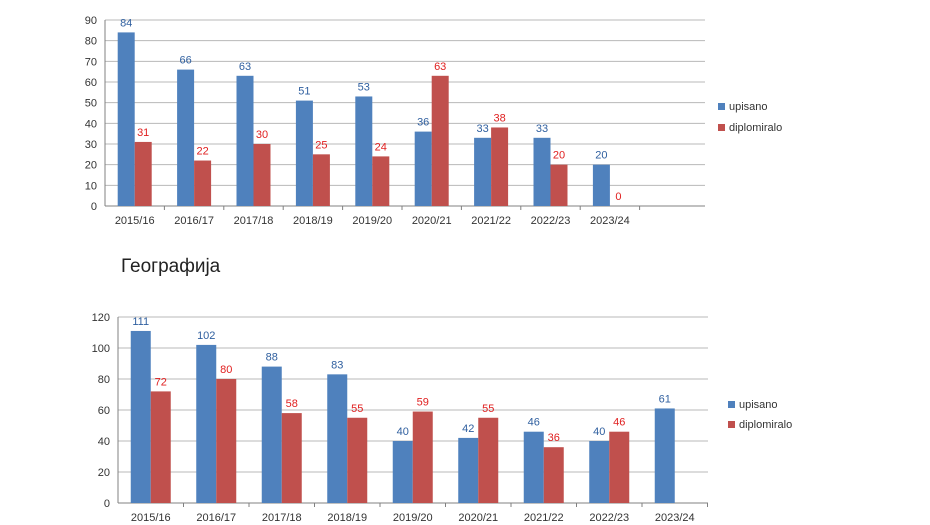 This screenshot has width=930, height=525. I want to click on data-label-1-diplomiralo-2017/18: 30, so click(262, 135).